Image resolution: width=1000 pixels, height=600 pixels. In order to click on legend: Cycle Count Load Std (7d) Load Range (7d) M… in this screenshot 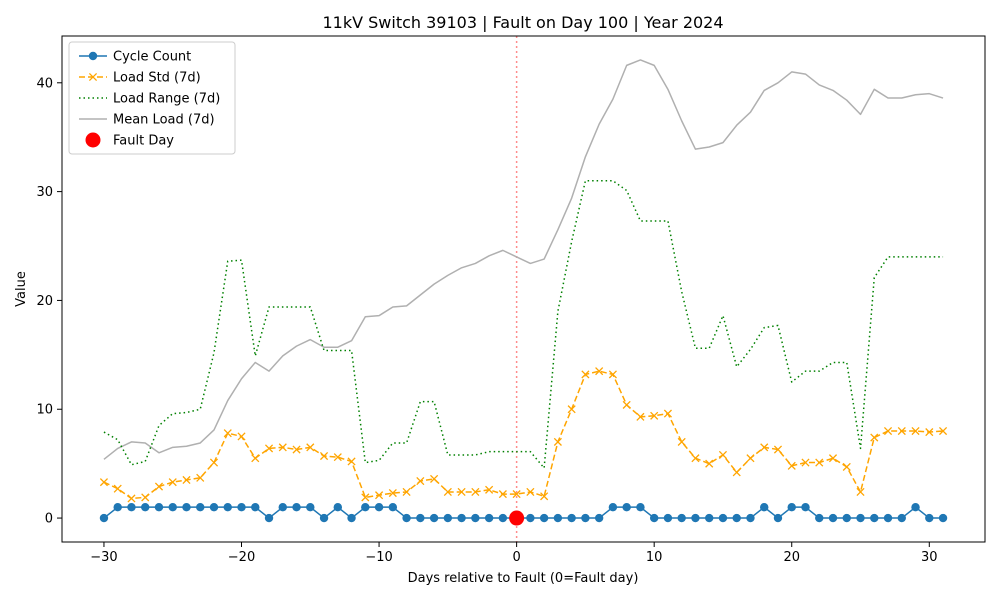, I will do `click(152, 98)`.